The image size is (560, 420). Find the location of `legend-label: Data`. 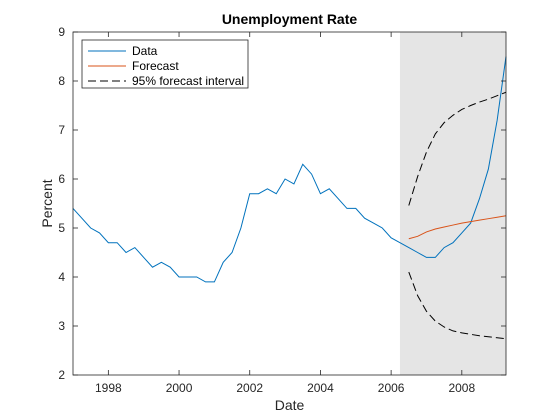

legend-label: Data is located at coordinates (145, 51).